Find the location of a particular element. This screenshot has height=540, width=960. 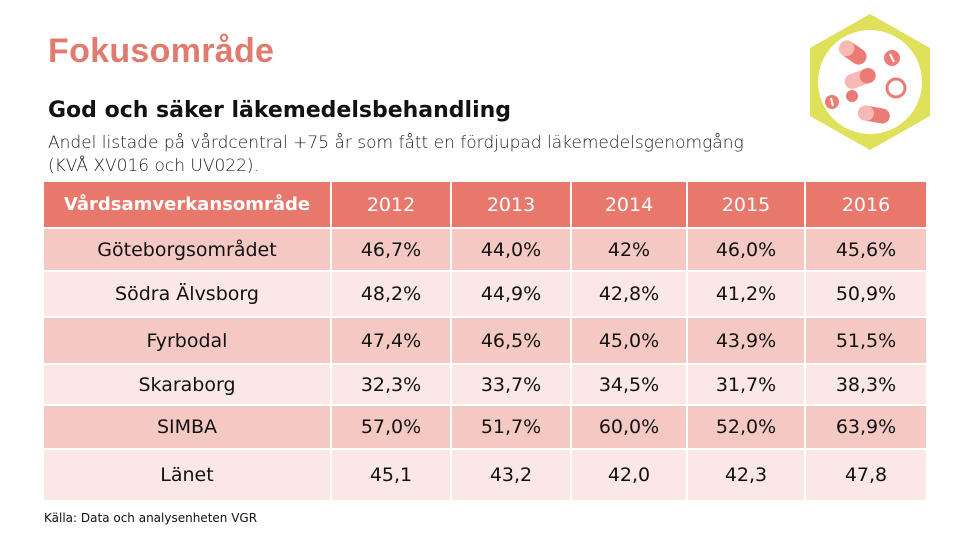

table-cell: 31,7% is located at coordinates (747, 385).